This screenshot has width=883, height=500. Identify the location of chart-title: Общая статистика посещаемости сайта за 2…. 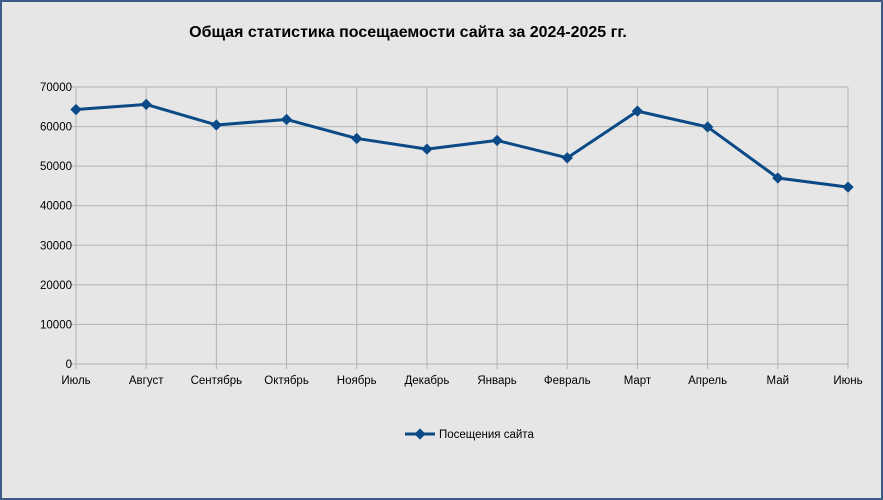
(408, 32).